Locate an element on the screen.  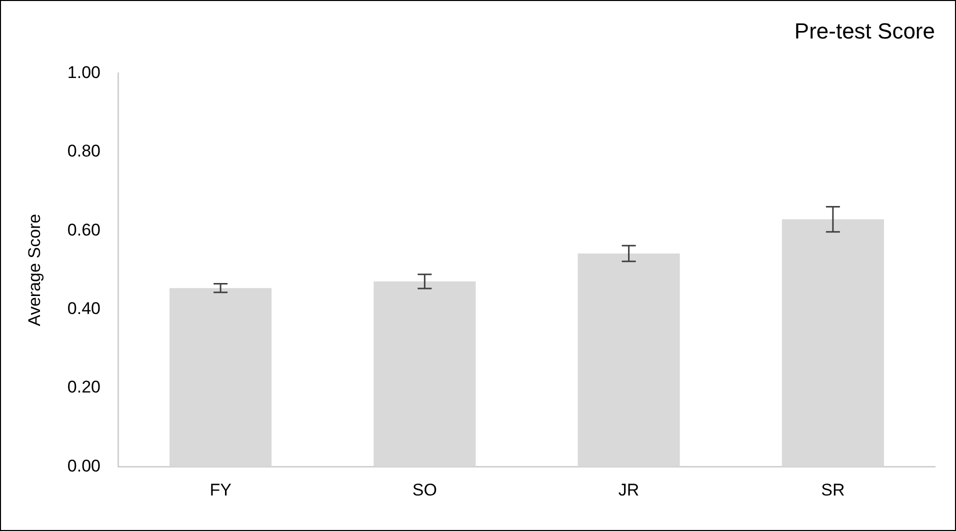
y-tick-label: 0.60 is located at coordinates (83, 230).